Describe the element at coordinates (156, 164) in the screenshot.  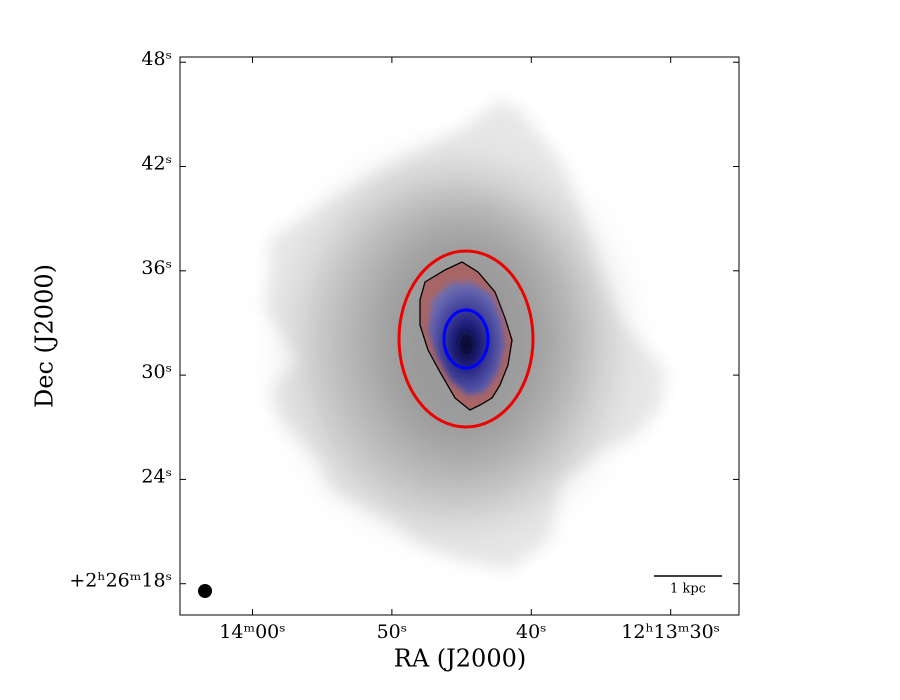
I see `y-tick-label: 42ˢ` at that location.